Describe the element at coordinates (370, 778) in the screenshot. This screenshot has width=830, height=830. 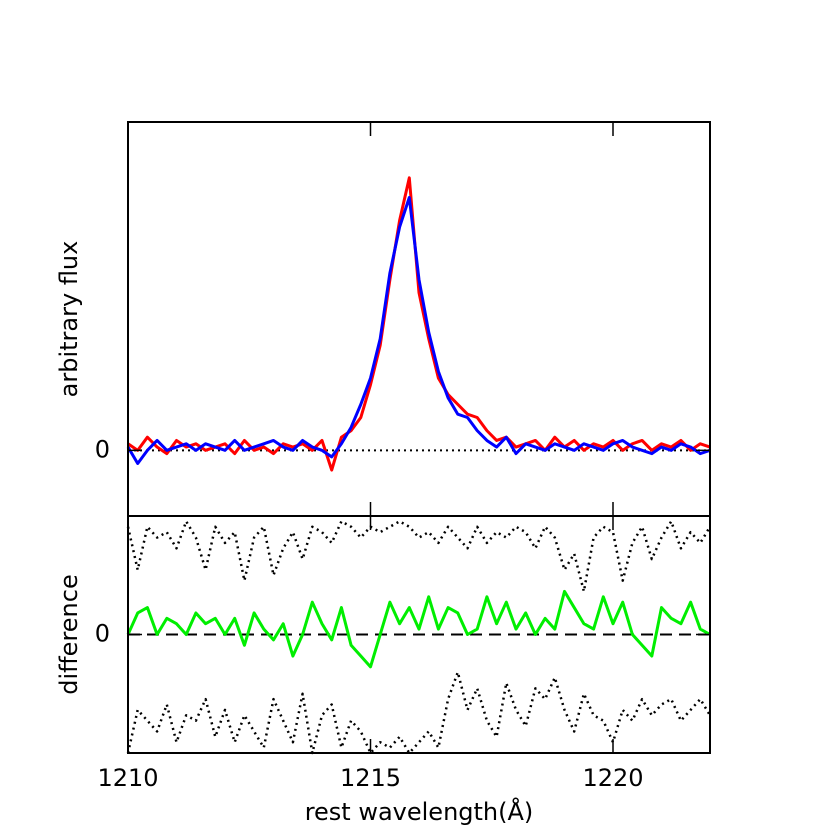
I see `x-tick-label: 1215` at that location.